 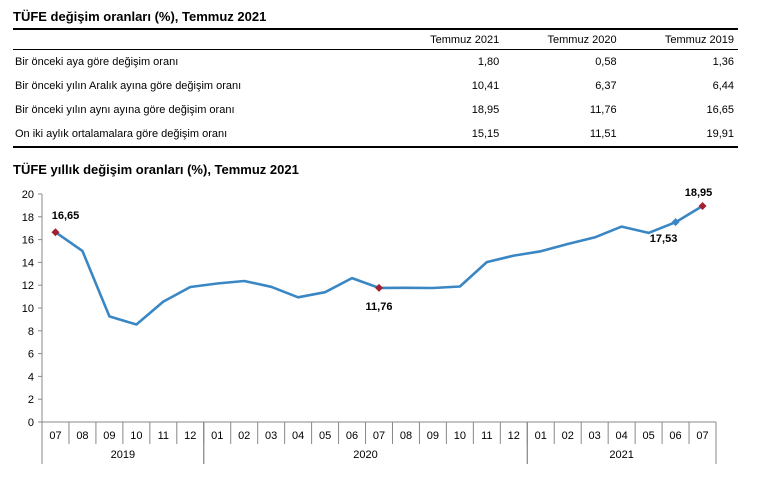 I want to click on y-tick-label: 18, so click(x=28, y=218).